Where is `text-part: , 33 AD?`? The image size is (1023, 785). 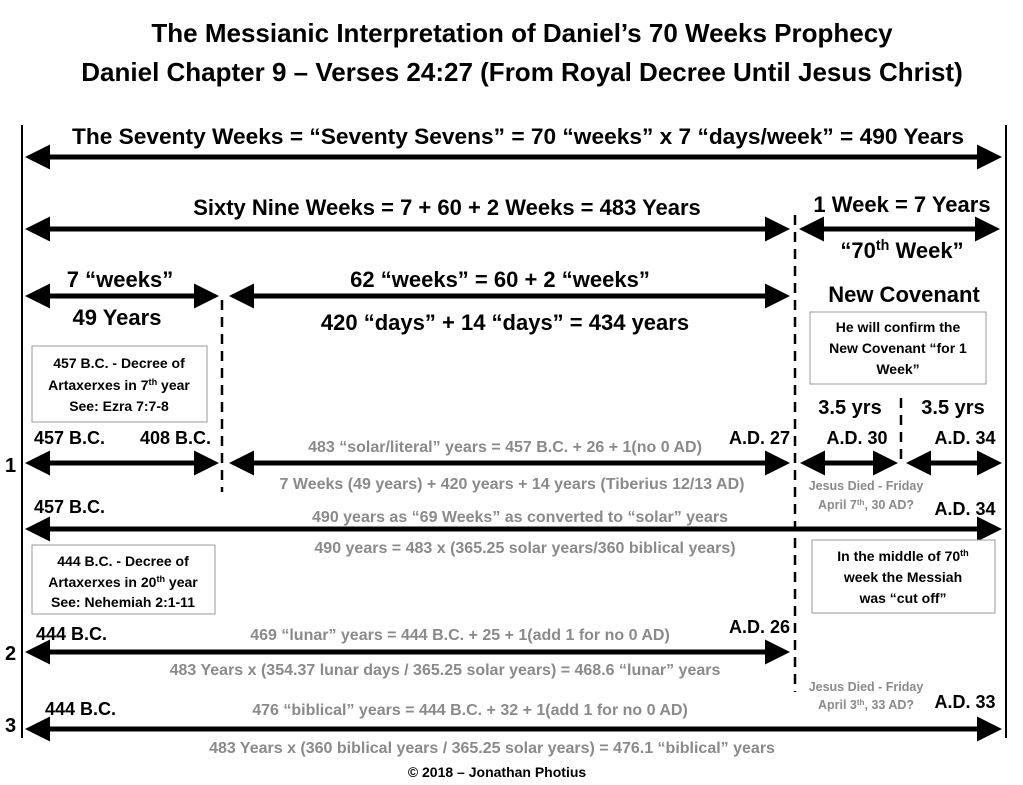
text-part: , 33 AD? is located at coordinates (890, 705).